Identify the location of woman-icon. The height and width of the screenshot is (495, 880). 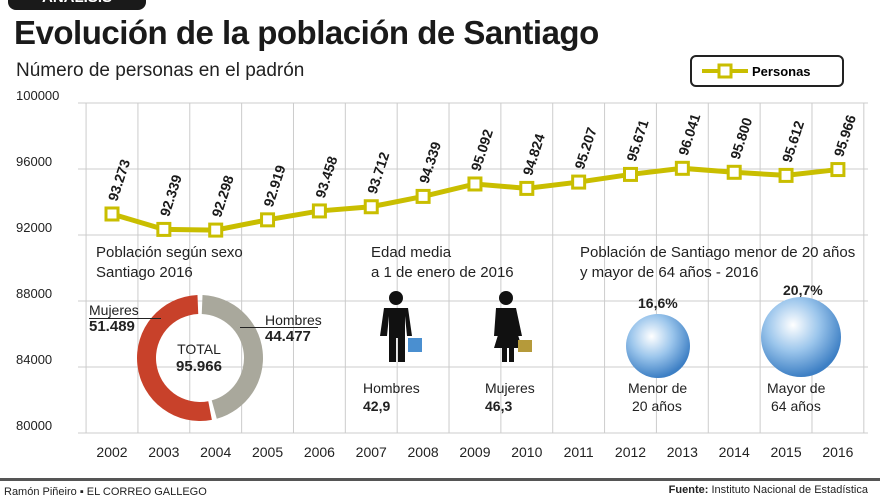
(513, 326).